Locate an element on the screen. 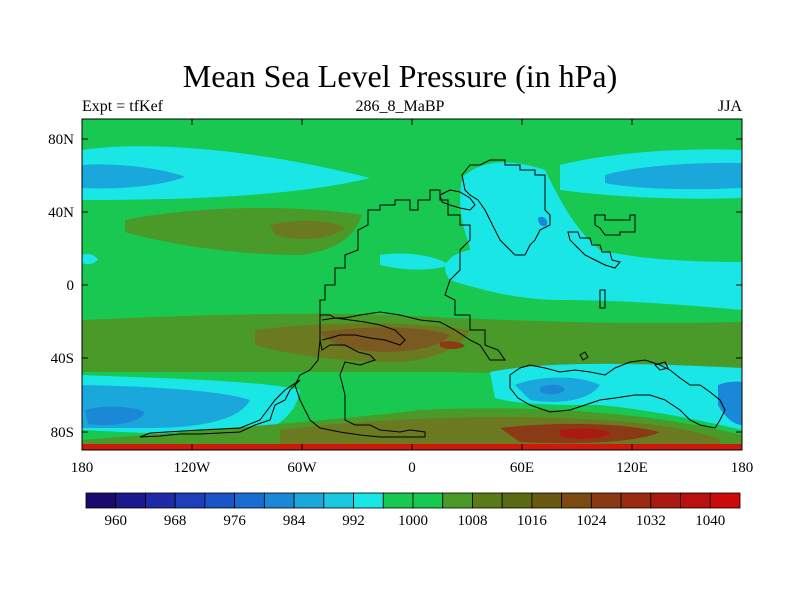  high-nw is located at coordinates (243, 231).